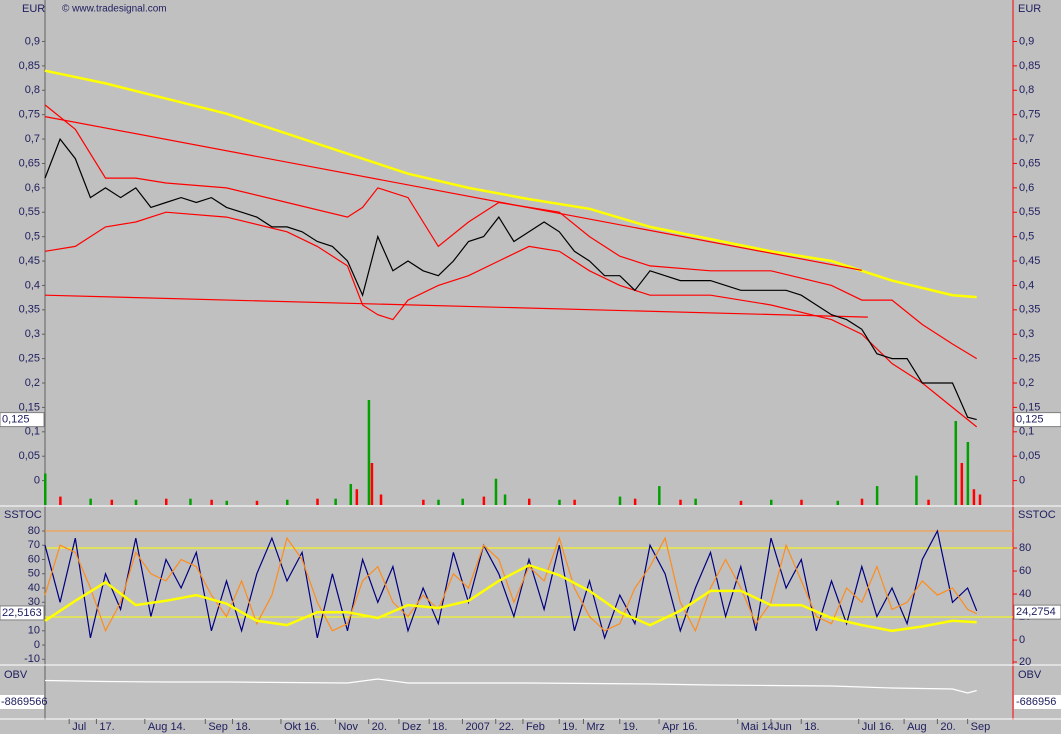 The height and width of the screenshot is (734, 1061). I want to click on y-tick-label: 80, so click(34, 531).